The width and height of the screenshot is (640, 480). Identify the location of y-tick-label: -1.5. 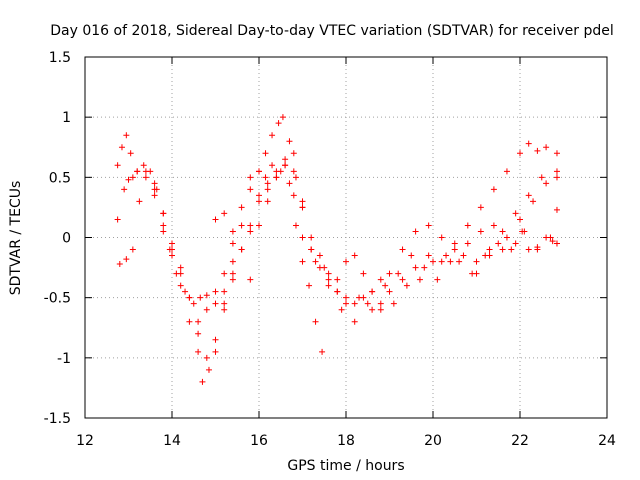
(57, 419).